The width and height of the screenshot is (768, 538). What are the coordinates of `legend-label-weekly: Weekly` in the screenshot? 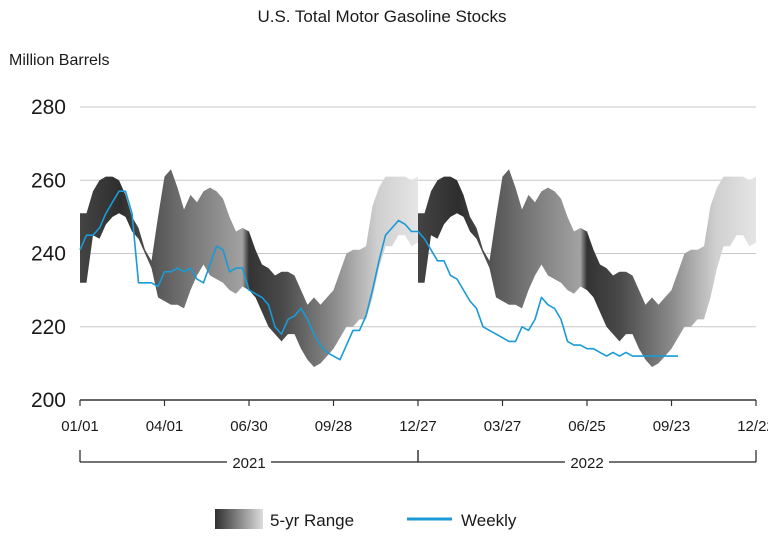 It's located at (489, 520).